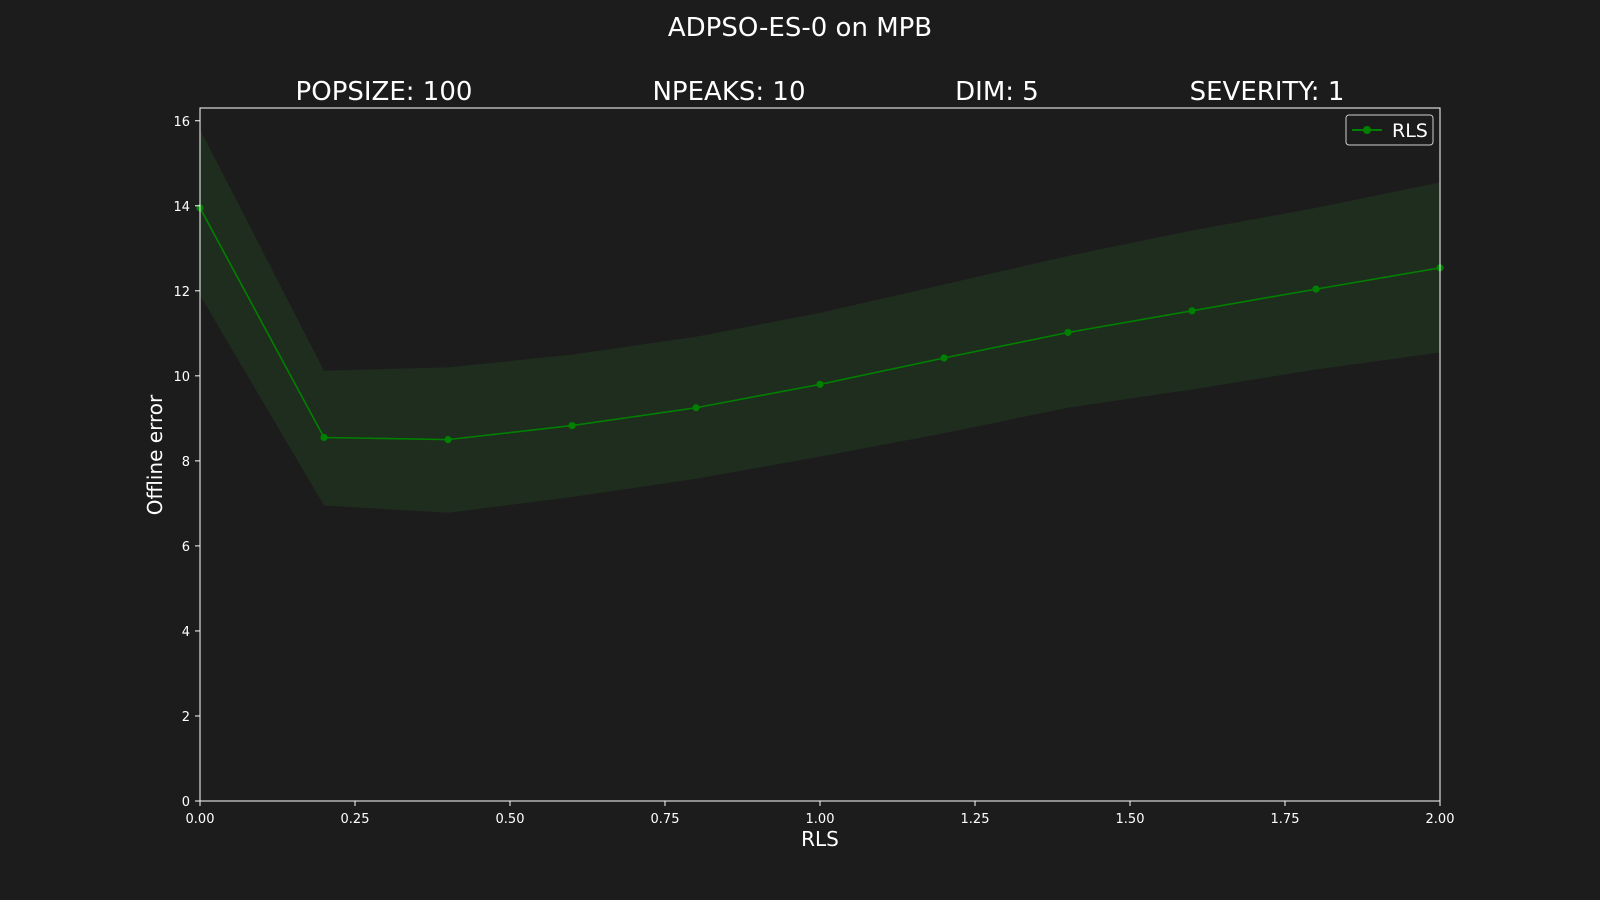  I want to click on x-tick-label: 0.75, so click(665, 819).